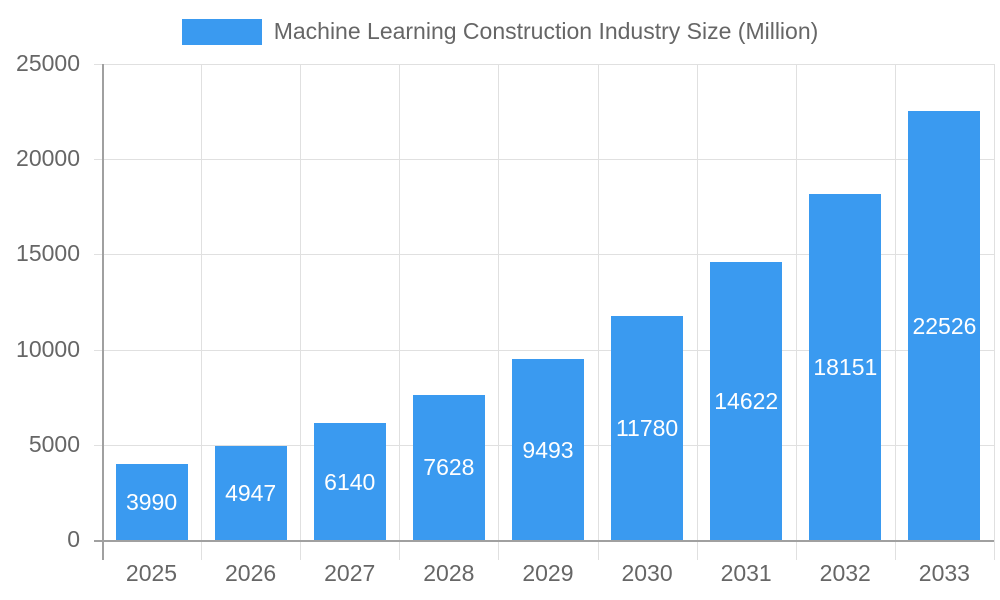 This screenshot has width=1000, height=600. I want to click on x-axis-tick-label: 2033, so click(944, 573).